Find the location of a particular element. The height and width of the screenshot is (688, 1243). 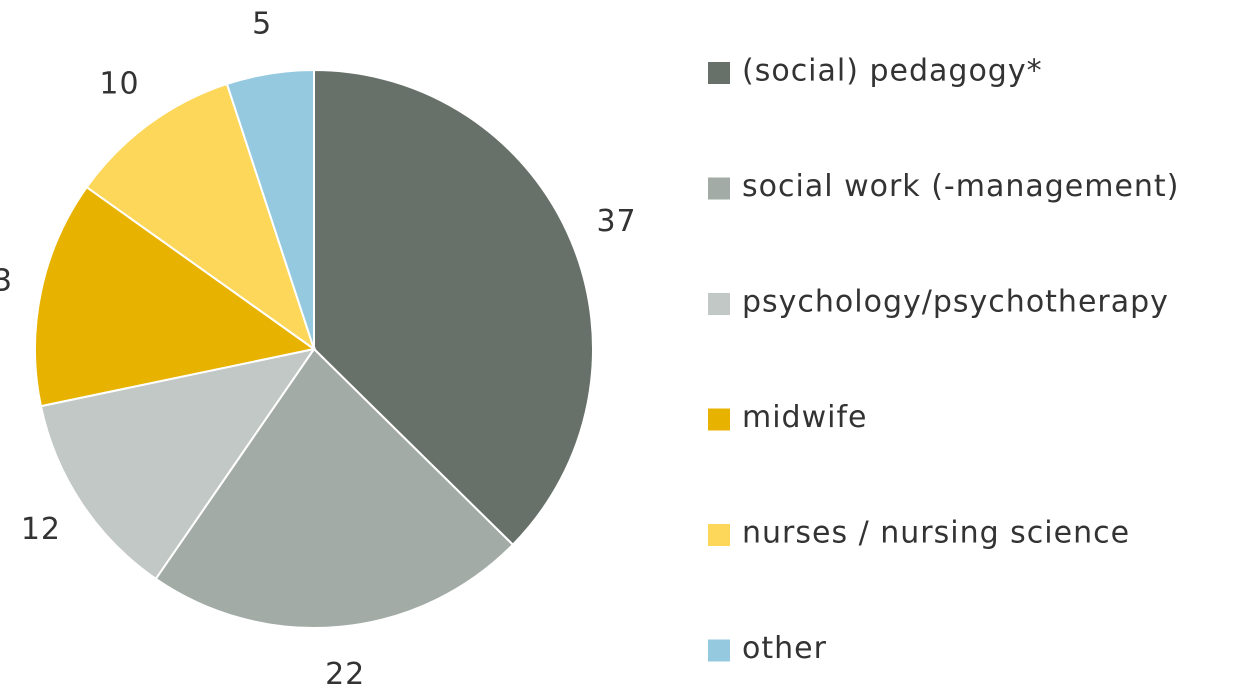

data-label: 10 is located at coordinates (119, 83).